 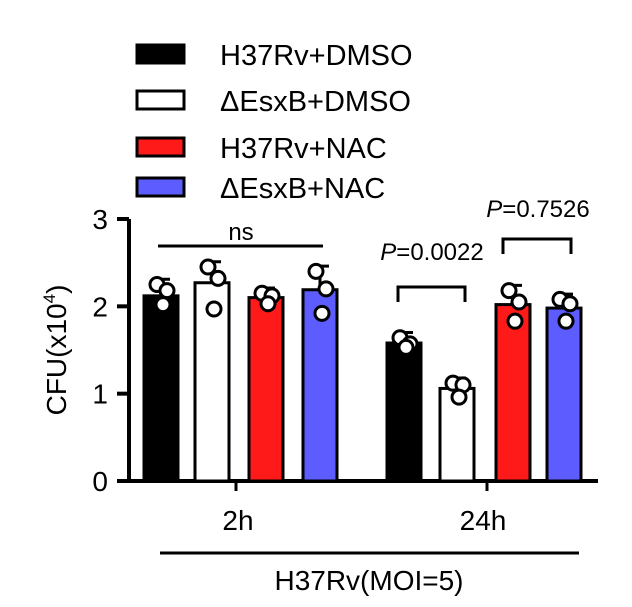 I want to click on y-tick-label: 0, so click(x=100, y=481).